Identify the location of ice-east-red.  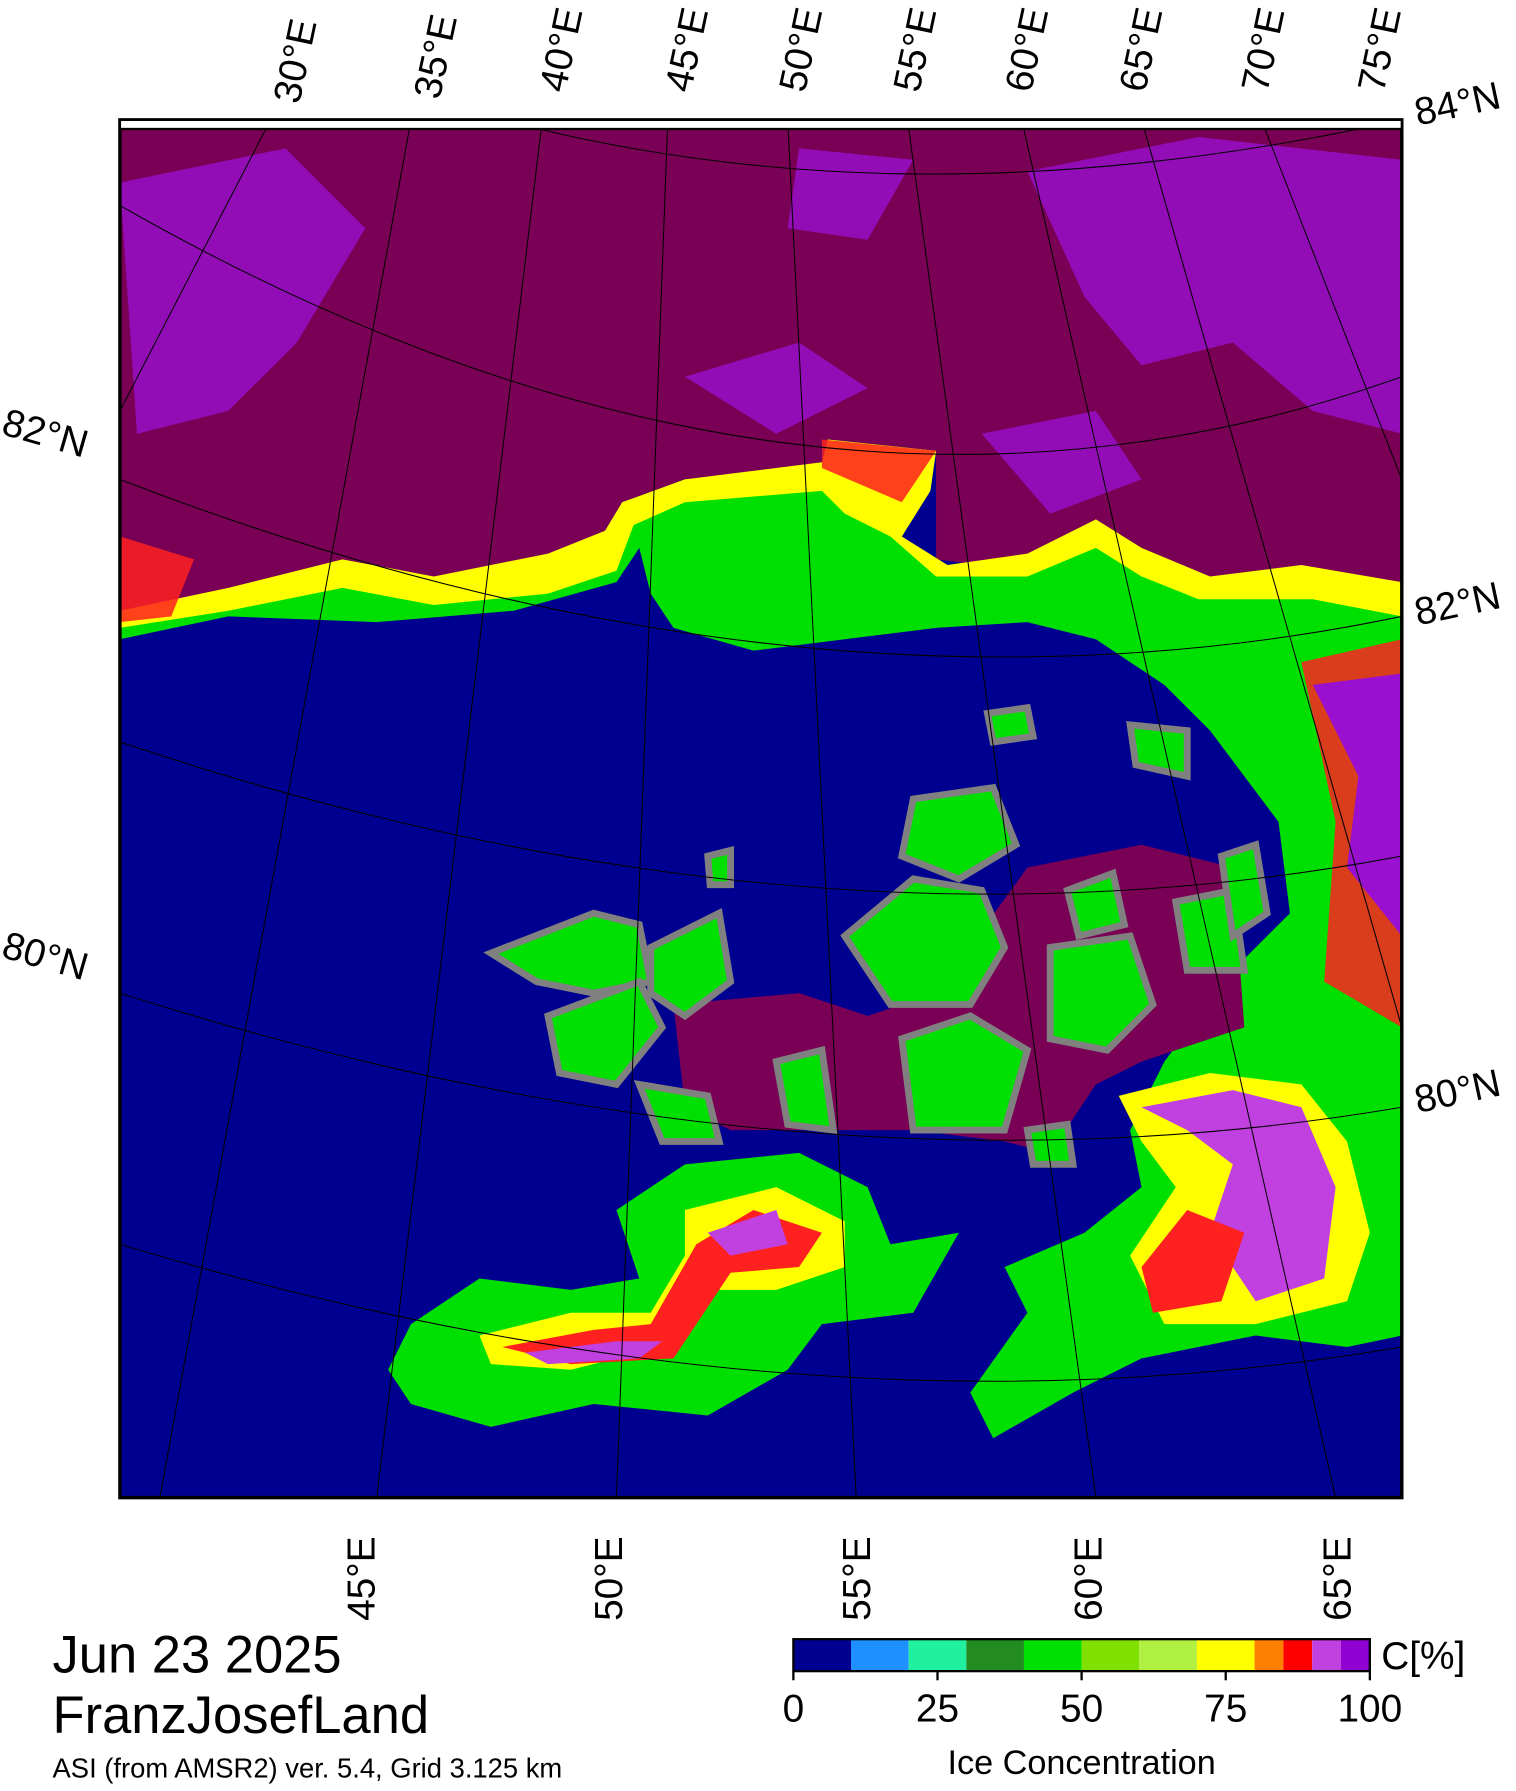
(1193, 1261).